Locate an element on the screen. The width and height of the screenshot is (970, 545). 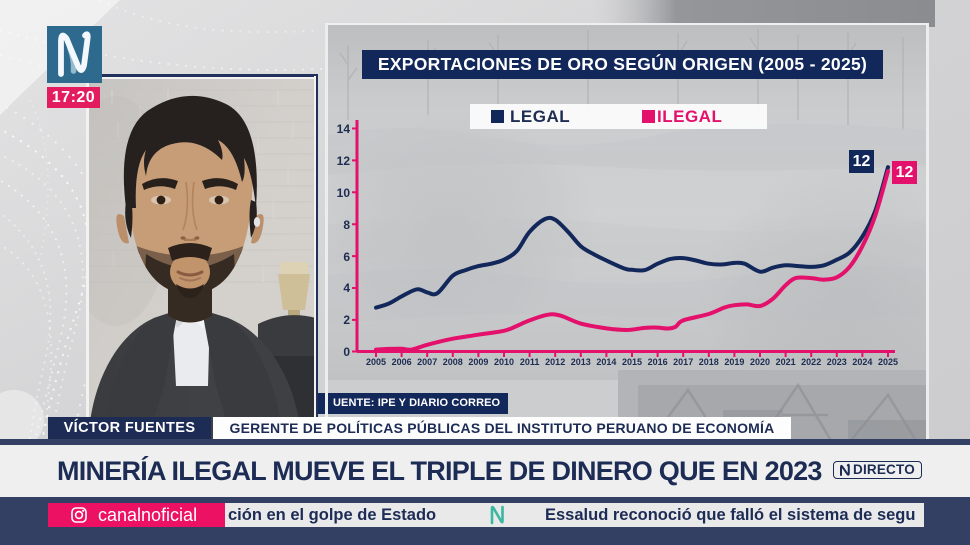
svg-text: 2024 is located at coordinates (862, 362).